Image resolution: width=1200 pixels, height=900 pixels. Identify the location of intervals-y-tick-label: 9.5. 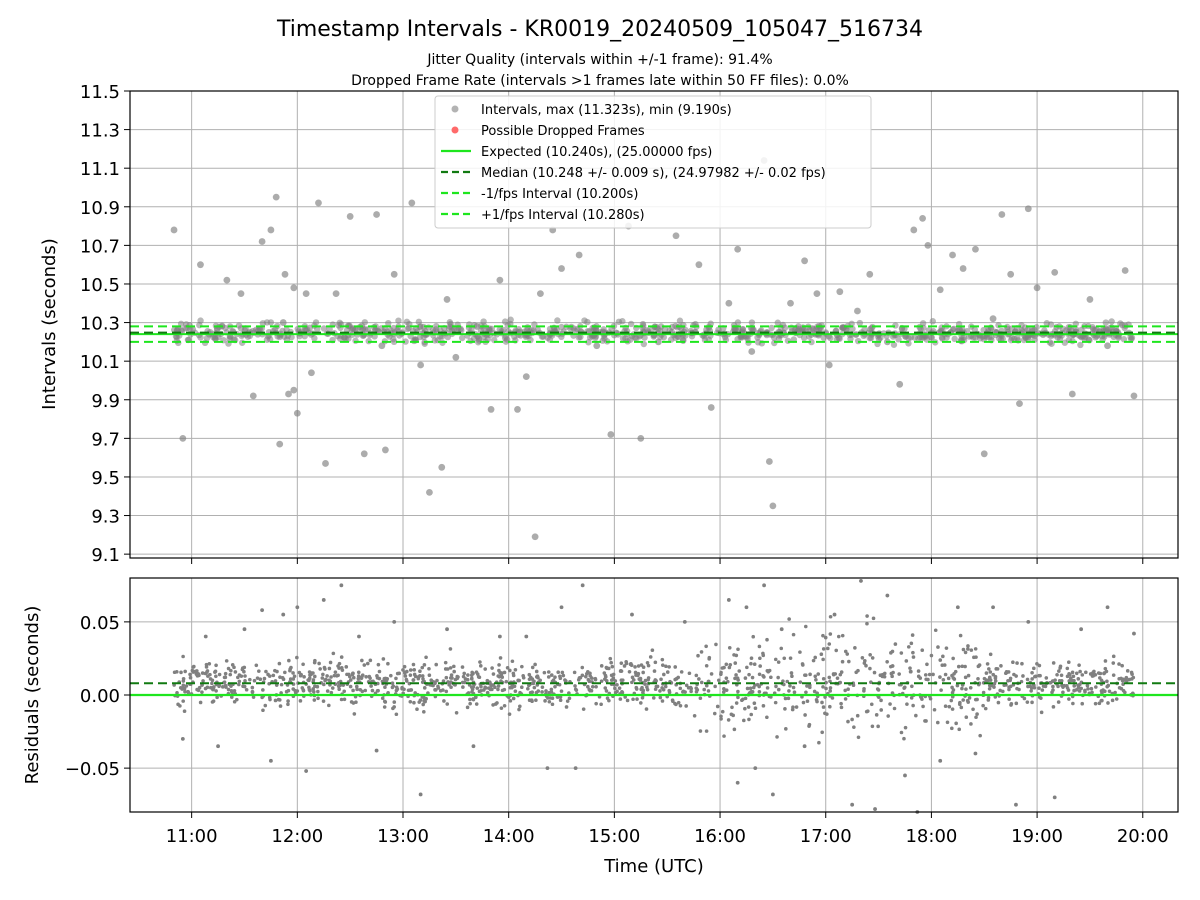
(105, 478).